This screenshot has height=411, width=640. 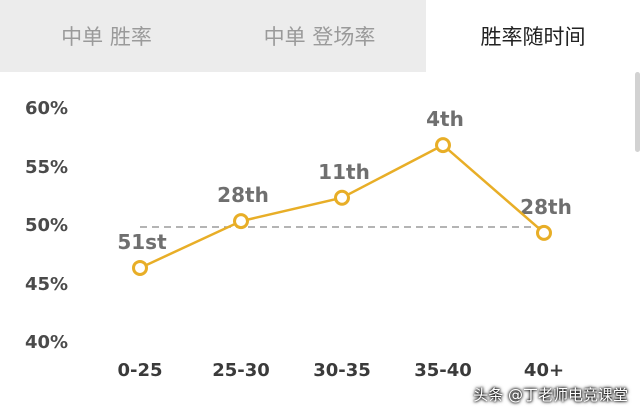 I want to click on tab-mid-winrate: 中单 胜率, so click(x=106, y=37).